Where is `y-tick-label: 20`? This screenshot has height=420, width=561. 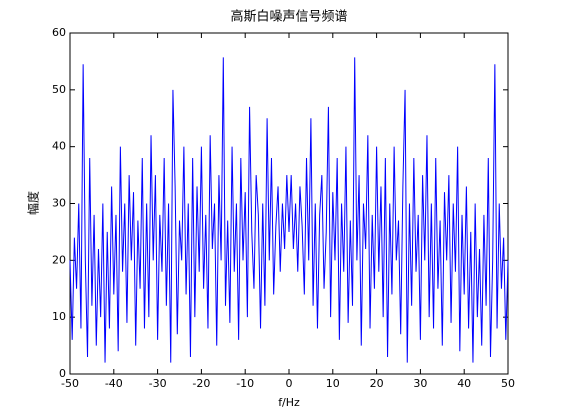
y-tick-label: 20 is located at coordinates (59, 259).